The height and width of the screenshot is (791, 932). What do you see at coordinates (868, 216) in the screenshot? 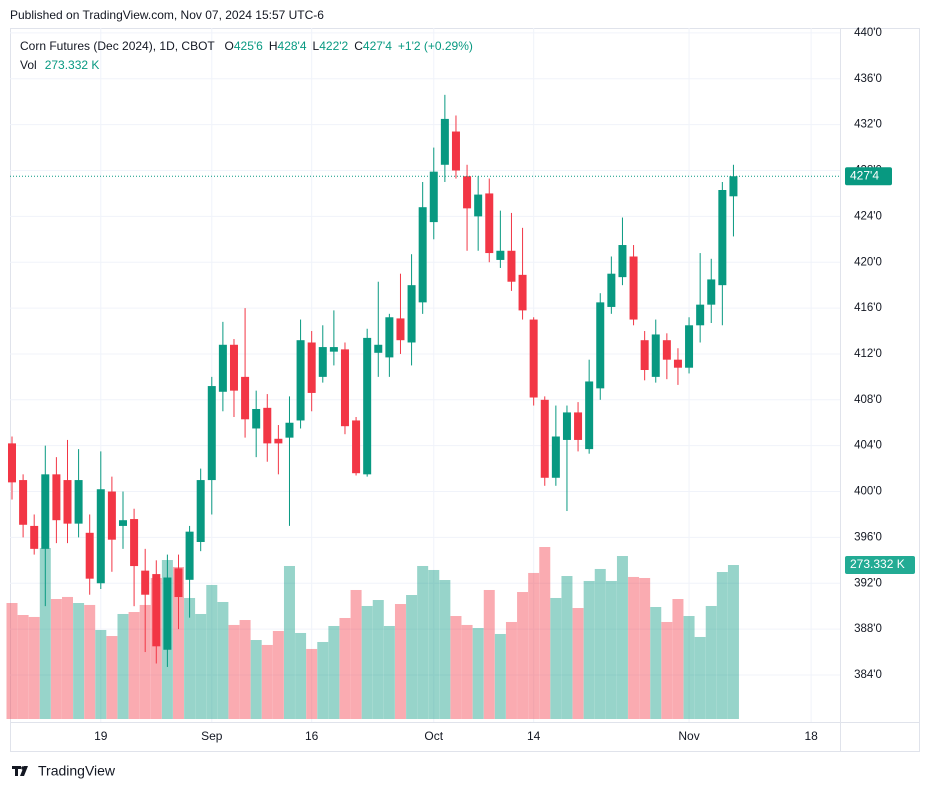
I see `y-tick-label: 424'0` at bounding box center [868, 216].